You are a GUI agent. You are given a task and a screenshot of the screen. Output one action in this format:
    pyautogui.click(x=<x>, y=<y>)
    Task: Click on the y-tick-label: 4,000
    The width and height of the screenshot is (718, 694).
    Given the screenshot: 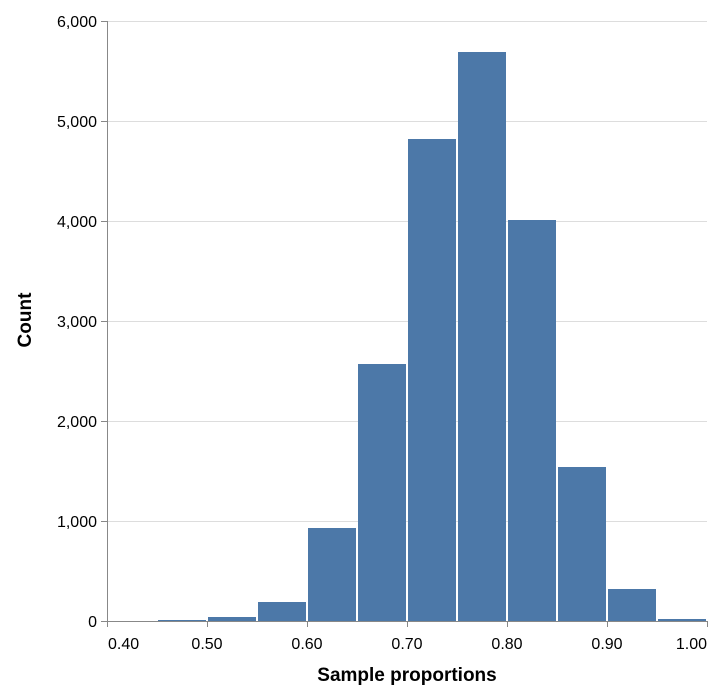 What is the action you would take?
    pyautogui.click(x=77, y=222)
    